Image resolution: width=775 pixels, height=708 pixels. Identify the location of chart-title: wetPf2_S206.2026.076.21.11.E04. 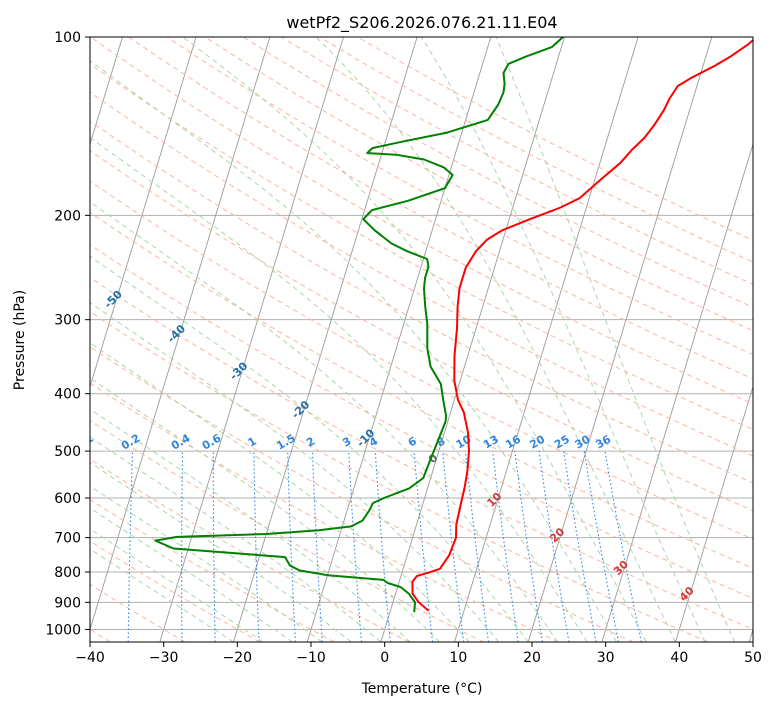
(421, 23).